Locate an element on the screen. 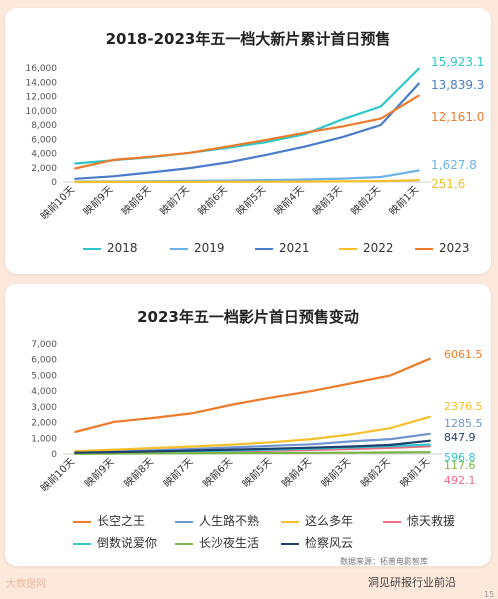 This screenshot has width=498, height=599. x-tick-label: 映前9天 is located at coordinates (97, 200).